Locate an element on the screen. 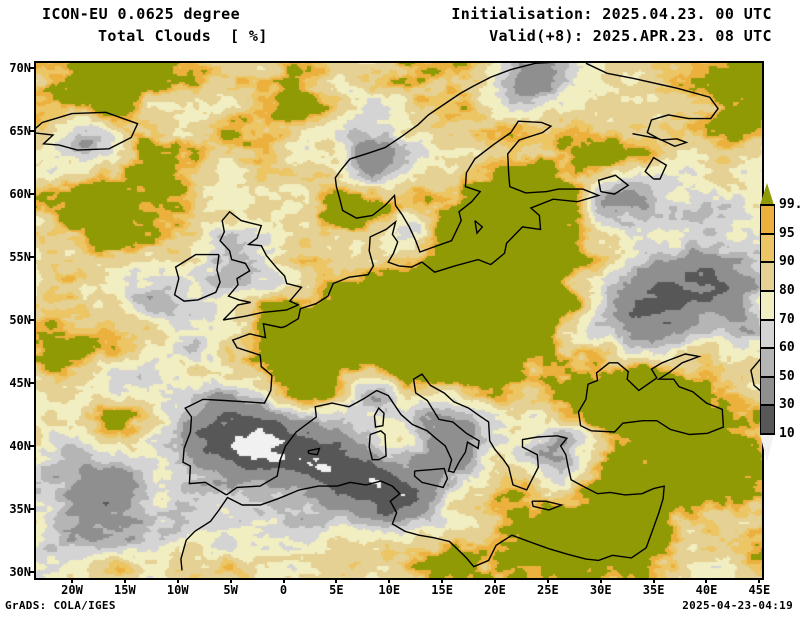  lon-tick-label: 20E is located at coordinates (495, 590).